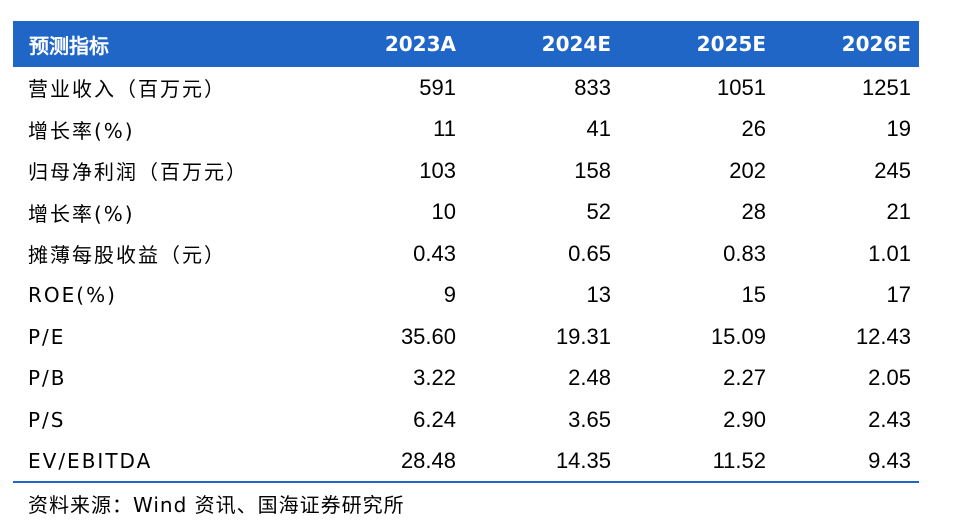  Describe the element at coordinates (883, 336) in the screenshot. I see `cell-value: 12.43` at that location.